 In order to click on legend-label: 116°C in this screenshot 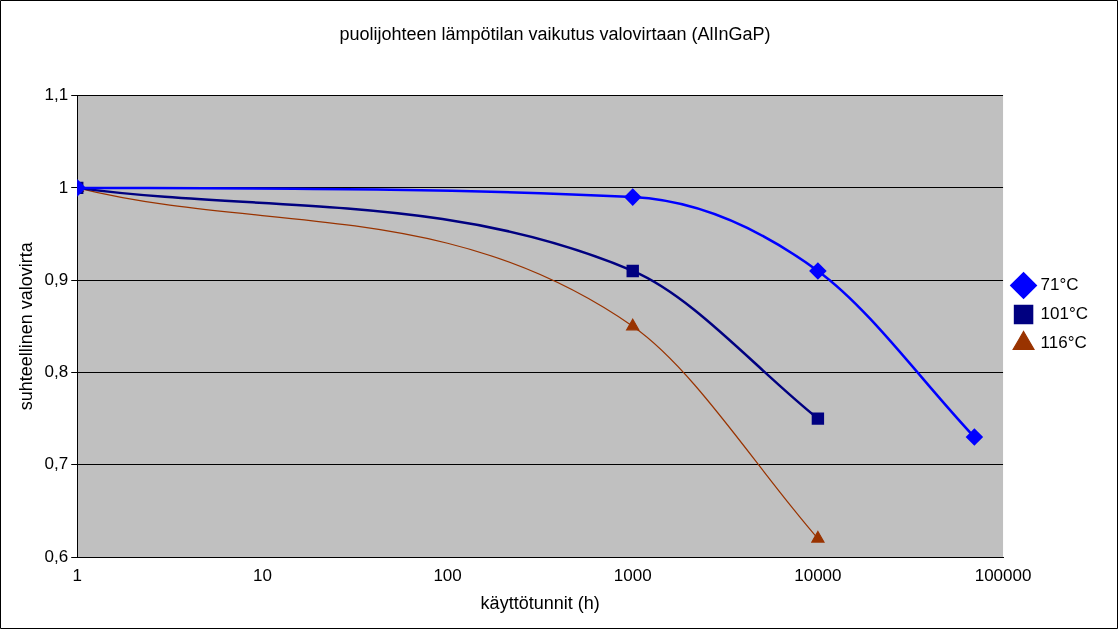, I will do `click(1063, 343)`.